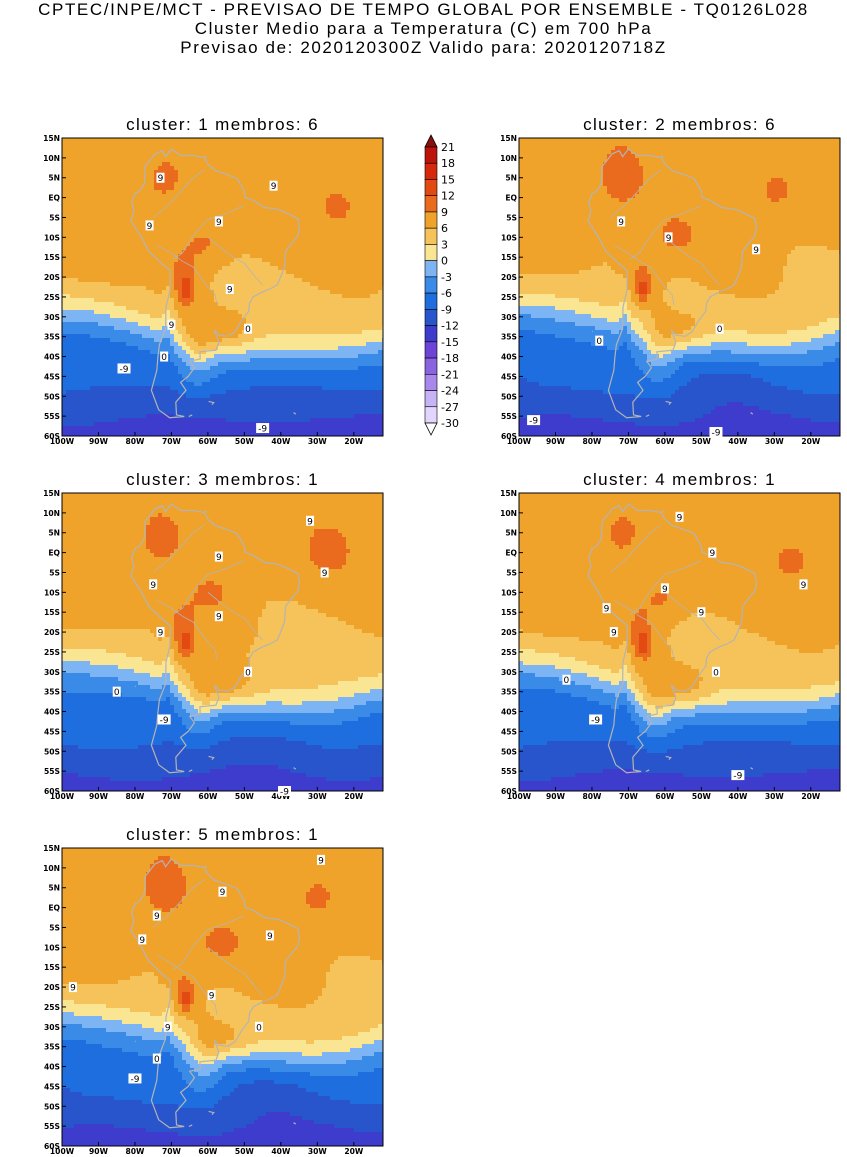 The width and height of the screenshot is (847, 1157). What do you see at coordinates (679, 642) in the screenshot?
I see `temperature-field` at bounding box center [679, 642].